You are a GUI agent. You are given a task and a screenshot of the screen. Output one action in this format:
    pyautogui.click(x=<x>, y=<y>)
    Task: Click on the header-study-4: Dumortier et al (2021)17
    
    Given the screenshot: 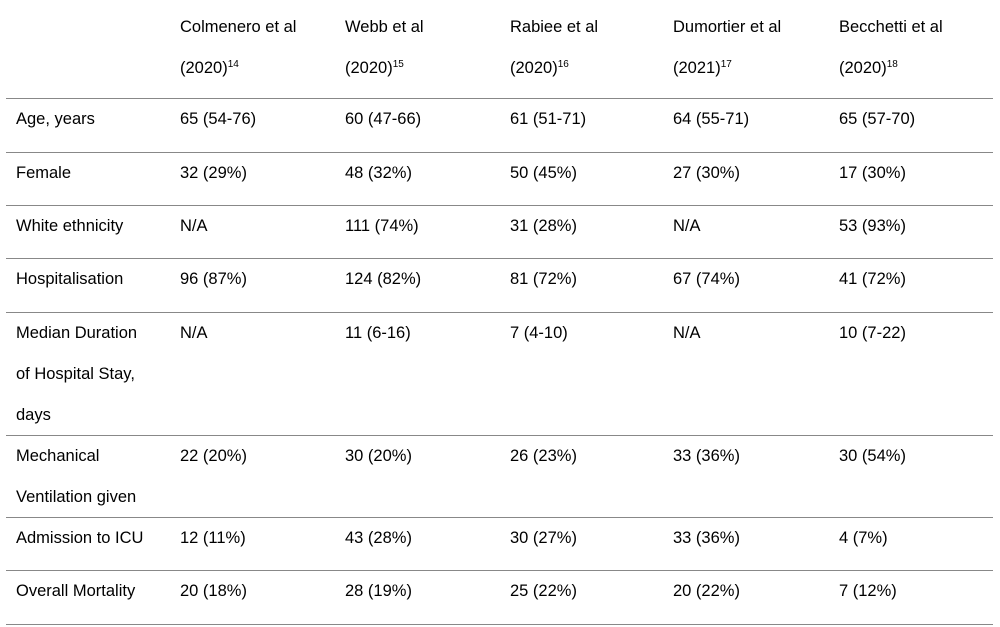 What is the action you would take?
    pyautogui.click(x=753, y=48)
    